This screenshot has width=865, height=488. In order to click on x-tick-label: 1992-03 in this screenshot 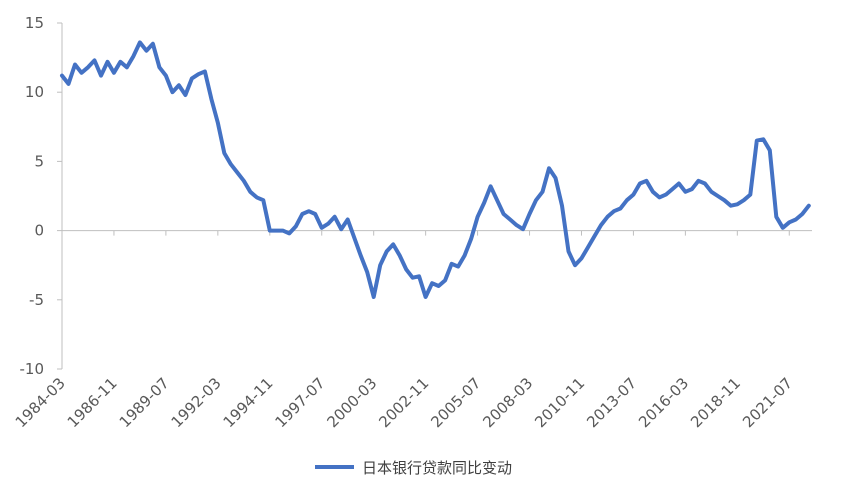, I will do `click(196, 402)`.